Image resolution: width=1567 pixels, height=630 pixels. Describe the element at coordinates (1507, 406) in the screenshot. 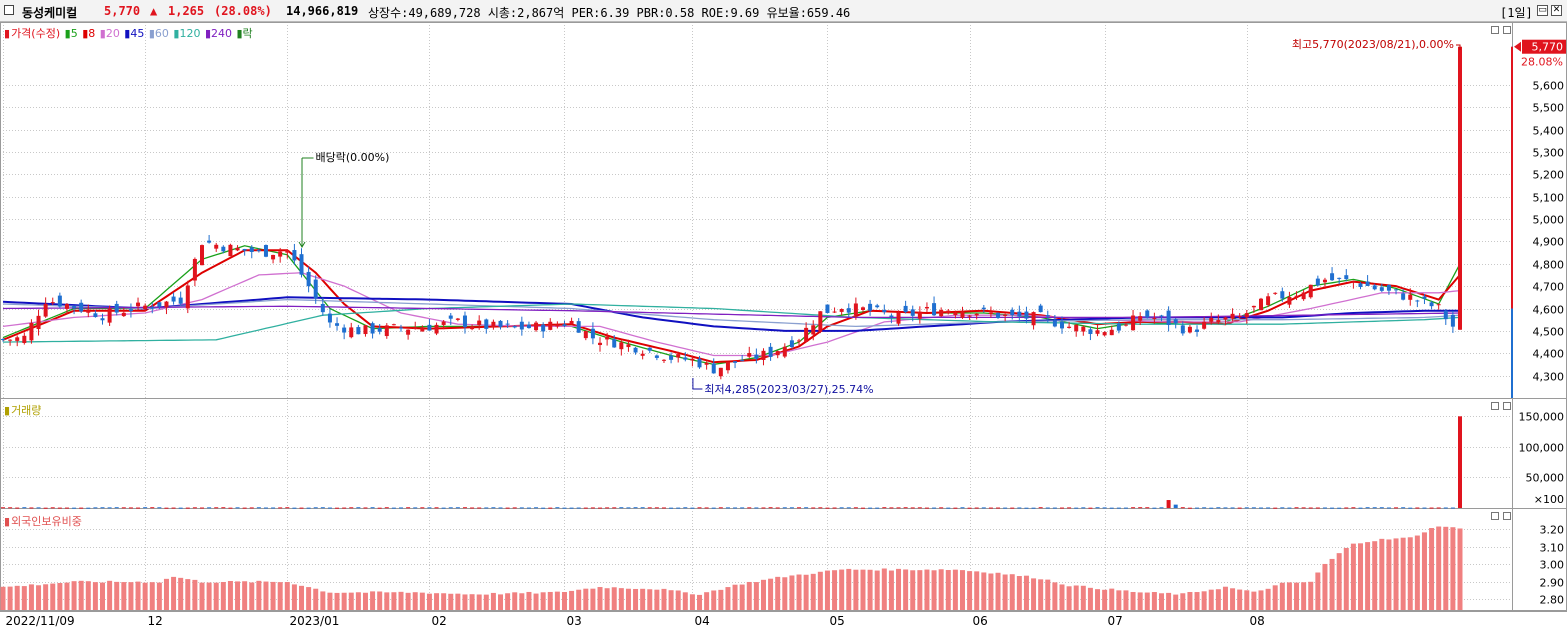

I see `volume-pane-close-icon` at that location.